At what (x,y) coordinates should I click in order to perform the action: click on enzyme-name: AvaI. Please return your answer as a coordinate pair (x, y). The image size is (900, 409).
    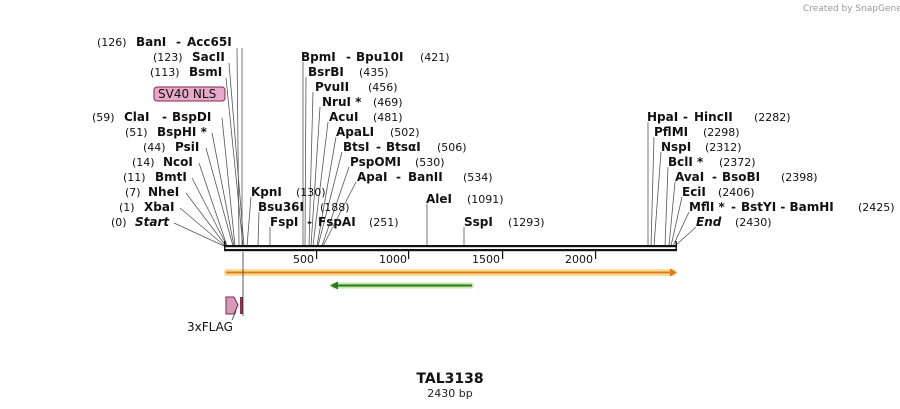
    Looking at the image, I should click on (689, 177).